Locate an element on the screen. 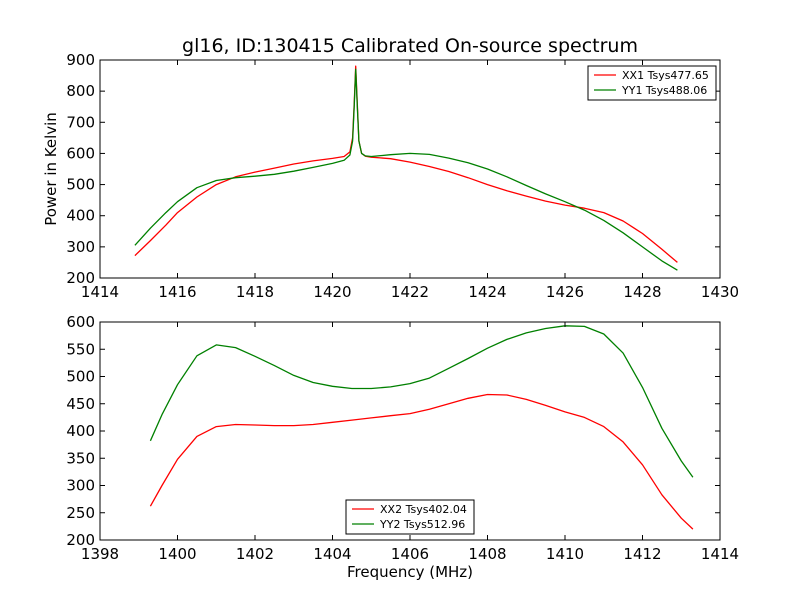 Image resolution: width=800 pixels, height=604 pixels. y-axis-label: Power in Kelvin is located at coordinates (51, 169).